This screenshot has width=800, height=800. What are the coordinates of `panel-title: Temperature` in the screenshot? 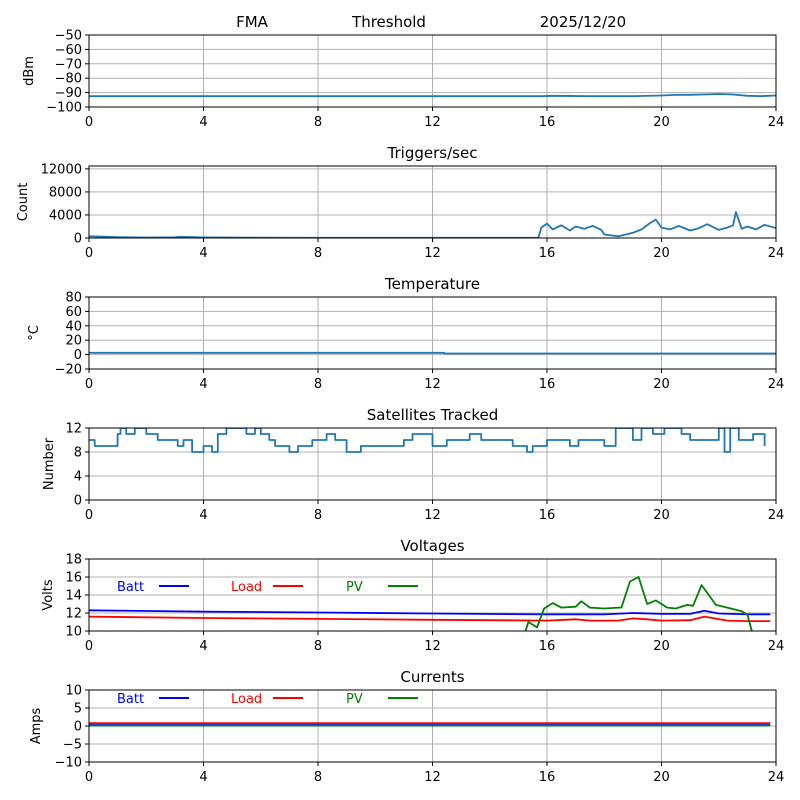 It's located at (432, 284).